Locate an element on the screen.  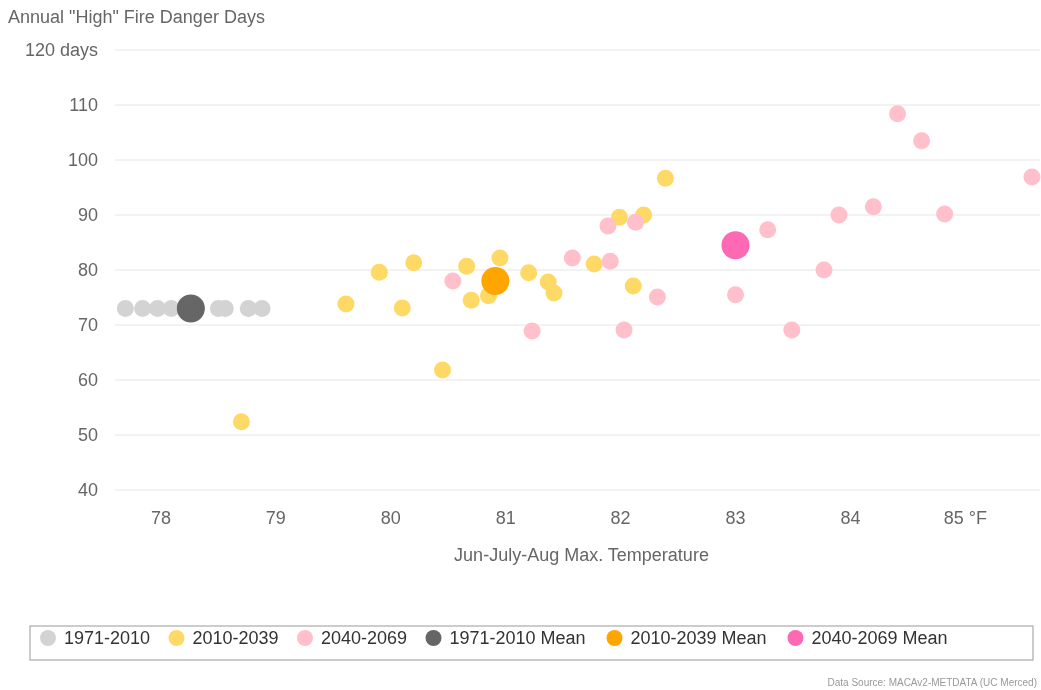
y-tick-label: 90 is located at coordinates (87, 215).